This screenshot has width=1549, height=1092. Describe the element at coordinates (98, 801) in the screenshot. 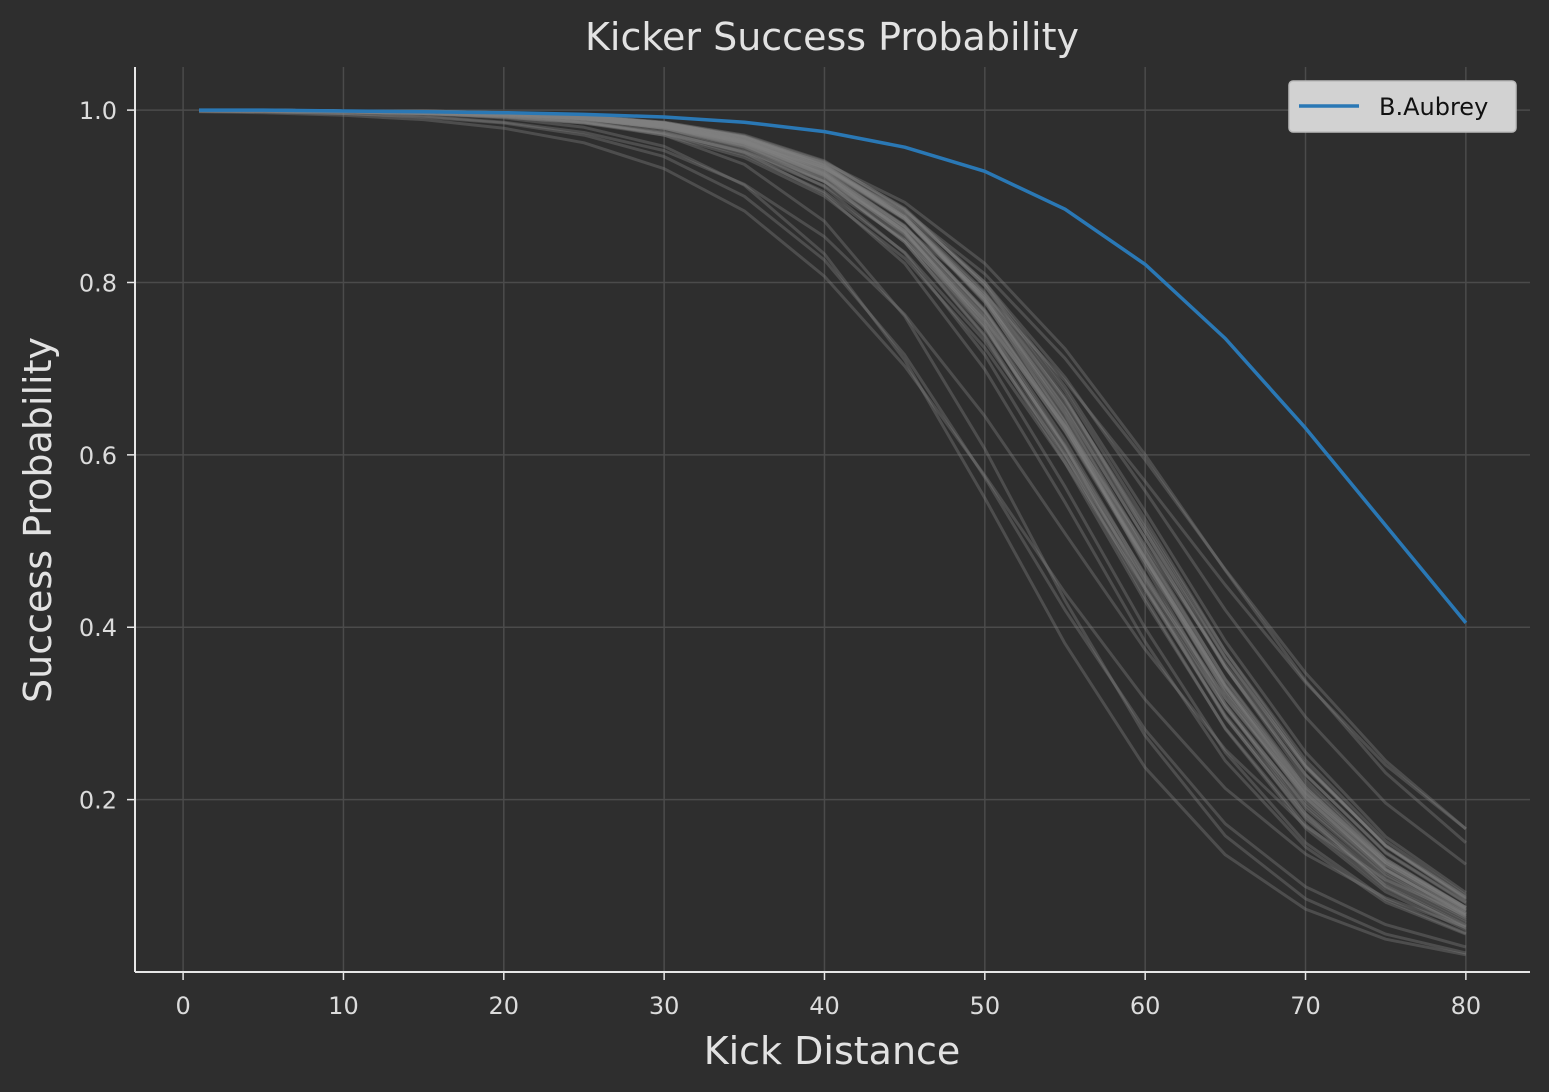

I see `y-tick-label: 0.2` at that location.